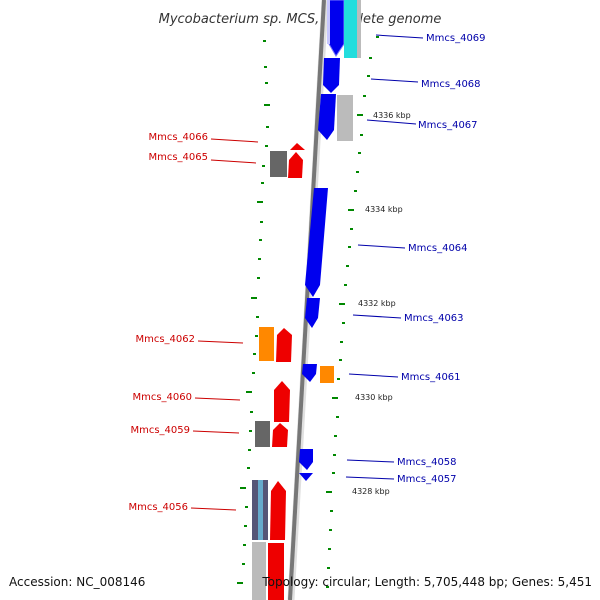 The image size is (600, 600). I want to click on gene-cyan-block, so click(352, 29).